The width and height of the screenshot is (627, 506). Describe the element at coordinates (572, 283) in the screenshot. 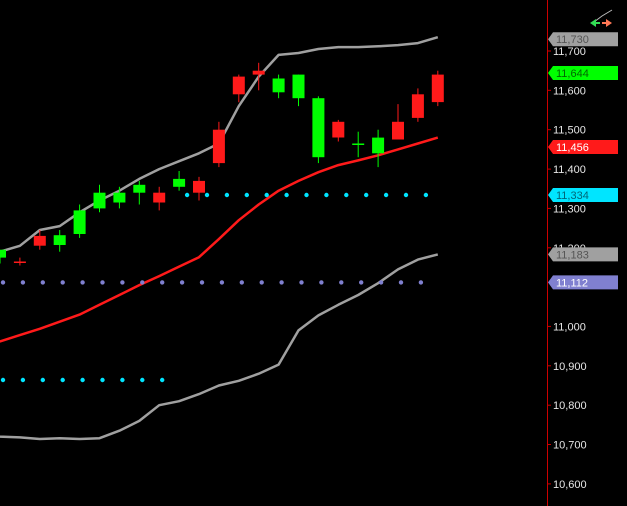

I see `price-badge-label: 11,112` at that location.